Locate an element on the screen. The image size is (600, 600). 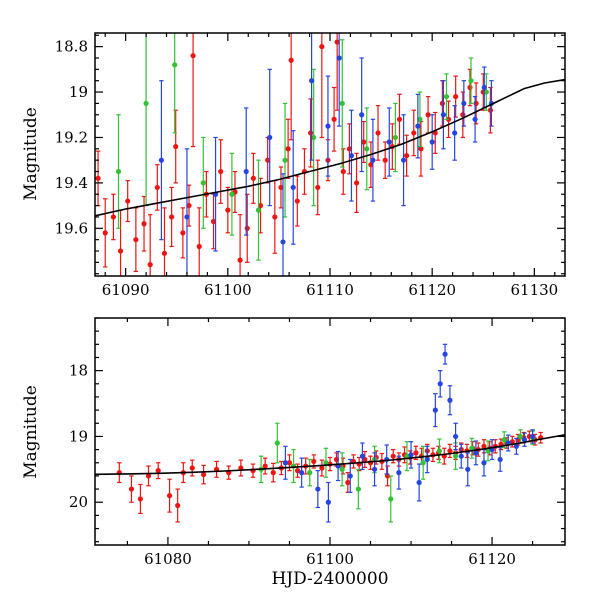
x-tick-label: 61080 is located at coordinates (168, 559).